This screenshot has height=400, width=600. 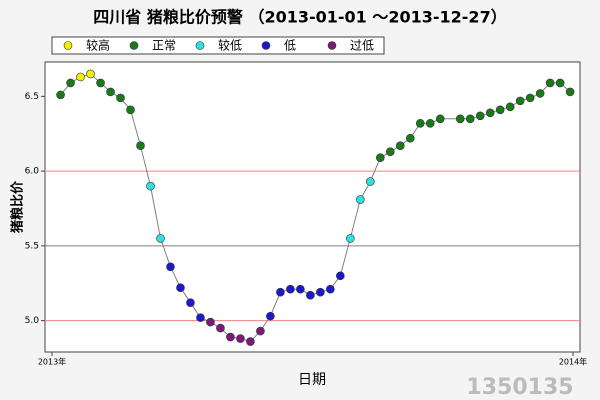 What do you see at coordinates (32, 321) in the screenshot?
I see `y-tick-label: 5.0` at bounding box center [32, 321].